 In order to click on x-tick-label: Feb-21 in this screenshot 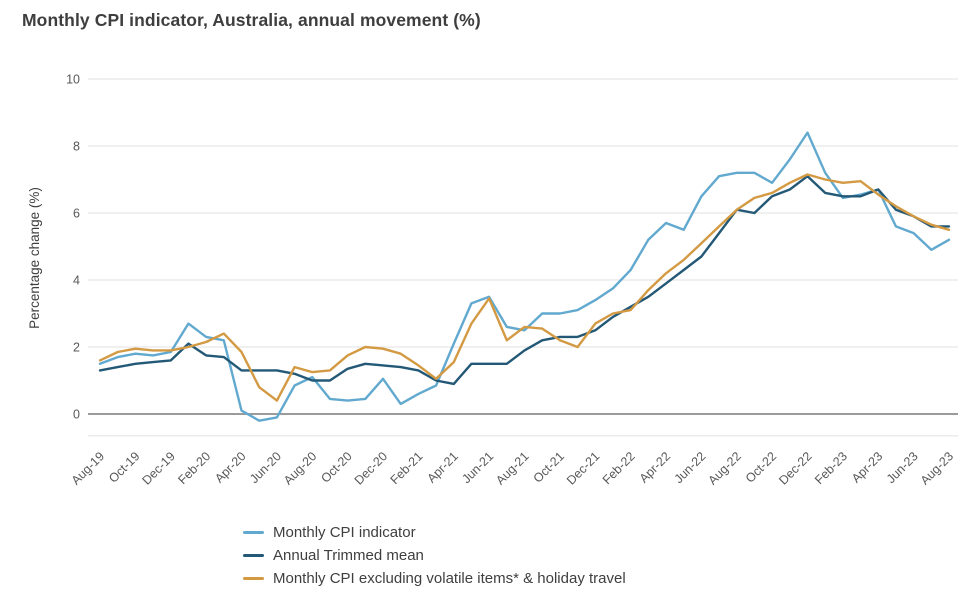, I will do `click(407, 468)`.